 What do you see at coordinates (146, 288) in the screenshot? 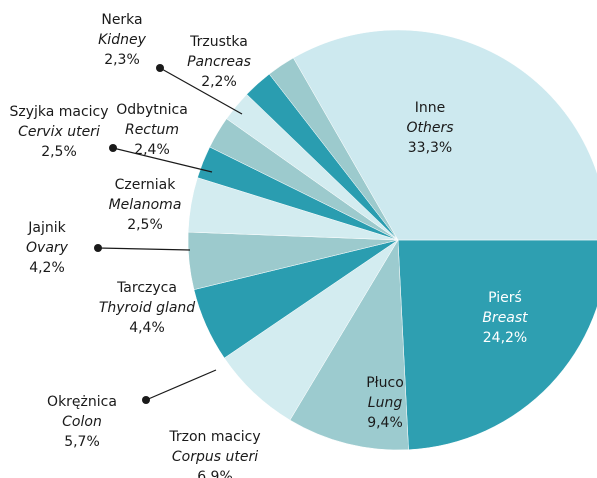
I see `slice-label: Tarczyca` at bounding box center [146, 288].